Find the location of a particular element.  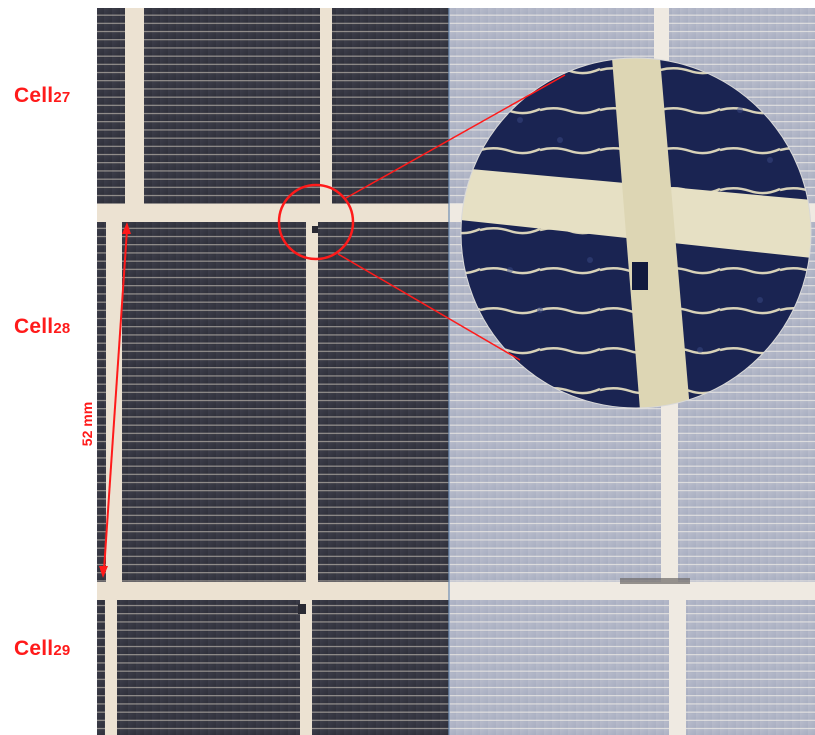

zoom-connector-bottom is located at coordinates (429, 307).